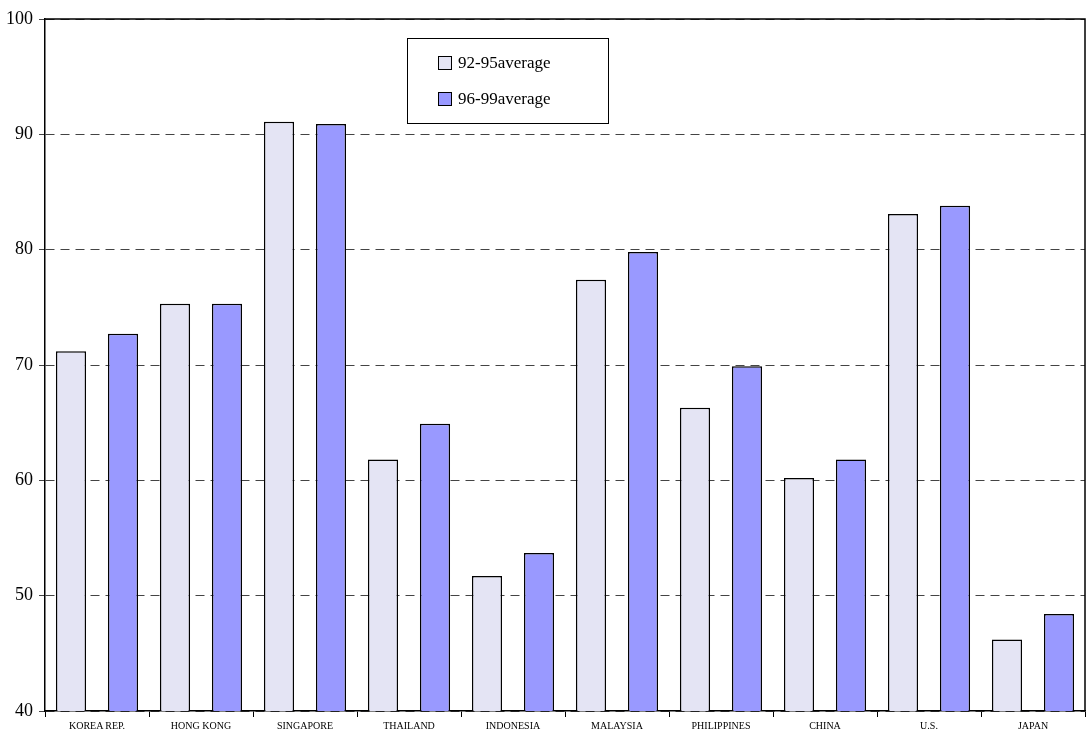 The image size is (1086, 737). Describe the element at coordinates (617, 725) in the screenshot. I see `x-tick-label: MALAYSIA` at that location.